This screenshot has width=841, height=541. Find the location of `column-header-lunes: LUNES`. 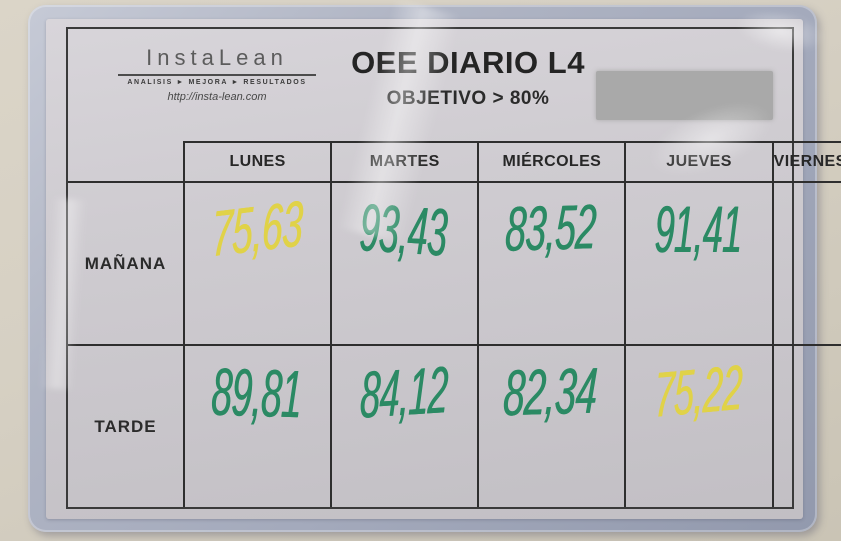

column-header-lunes: LUNES is located at coordinates (257, 161).